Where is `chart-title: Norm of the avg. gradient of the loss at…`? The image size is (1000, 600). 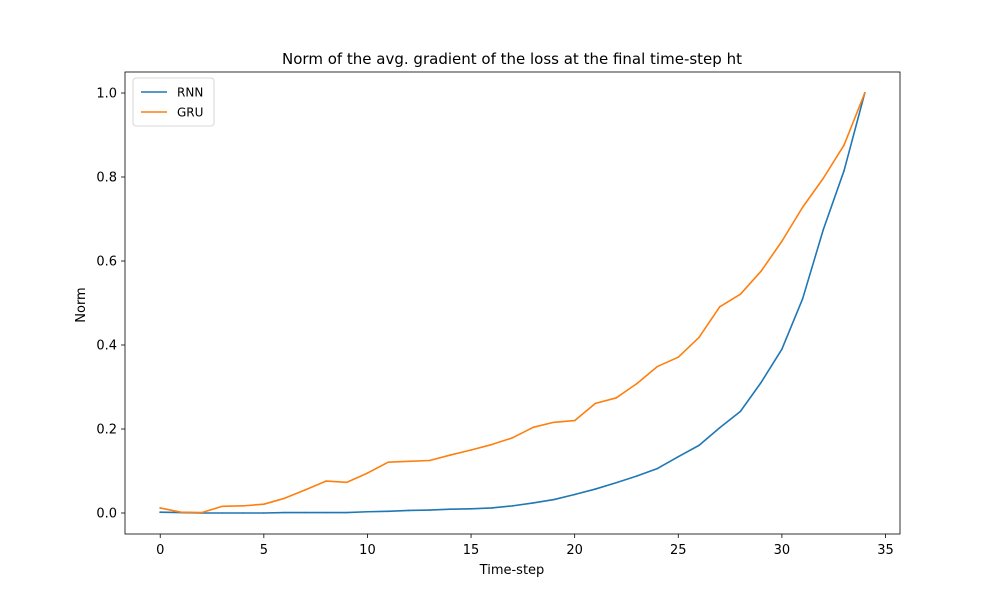
chart-title: Norm of the avg. gradient of the loss at… is located at coordinates (512, 59).